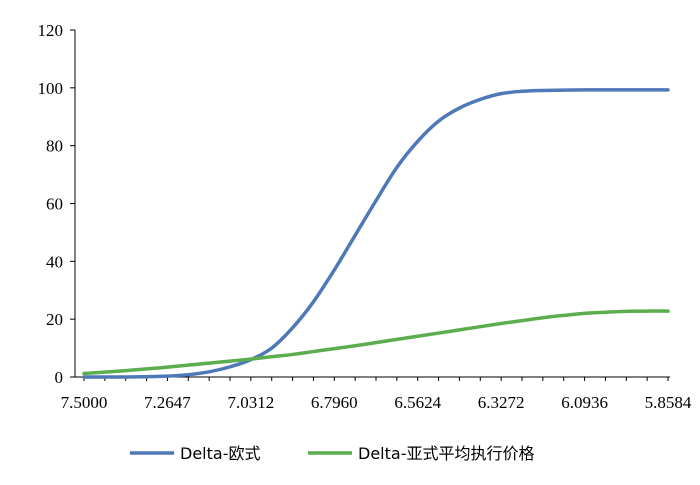 Image resolution: width=700 pixels, height=485 pixels. I want to click on x-tick-label: 6.7960, so click(334, 402).